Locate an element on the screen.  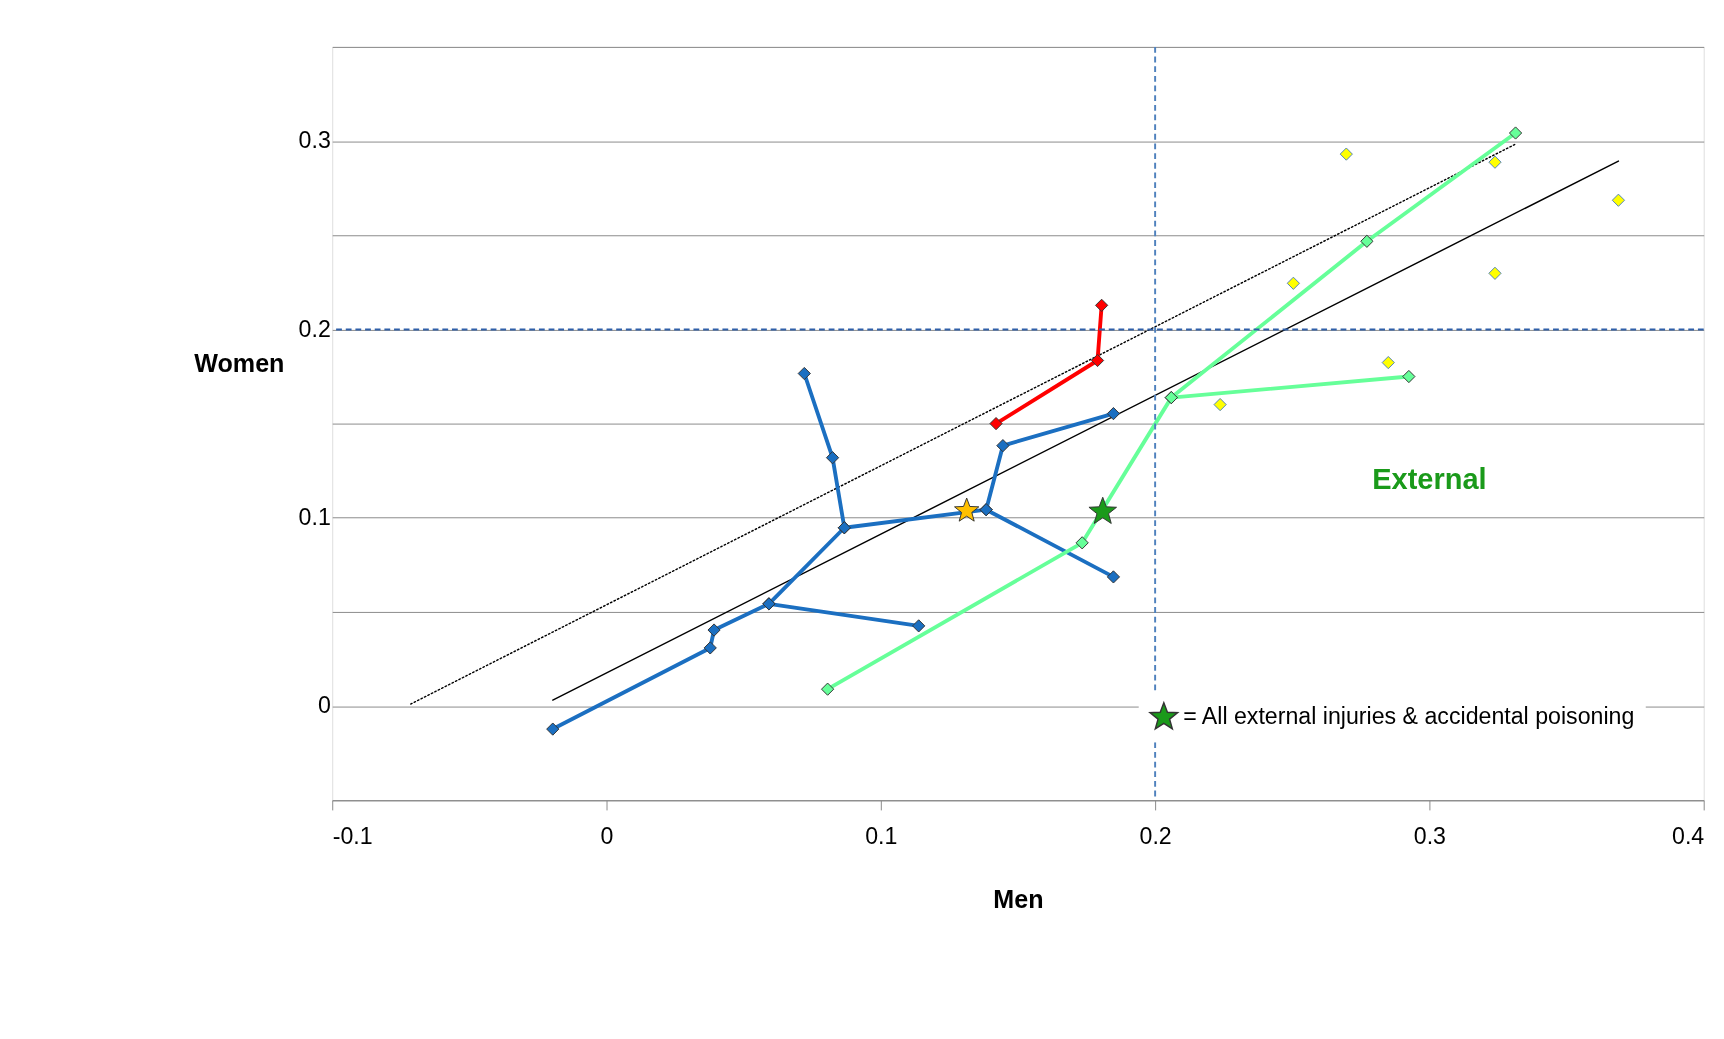
x-axis-title: Men is located at coordinates (1018, 898).